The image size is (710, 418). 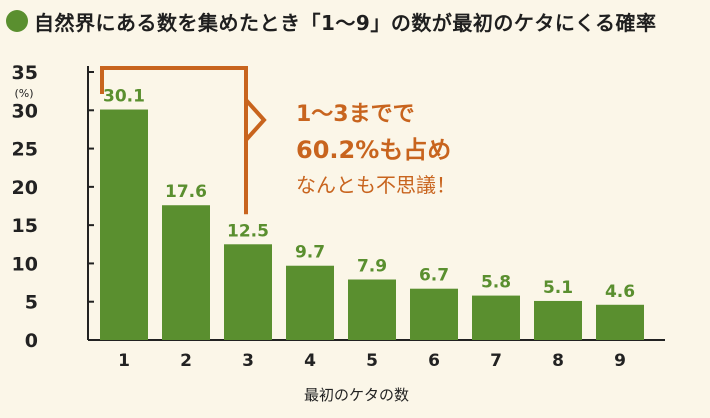 I want to click on data-label-2: 17.6, so click(x=186, y=192).